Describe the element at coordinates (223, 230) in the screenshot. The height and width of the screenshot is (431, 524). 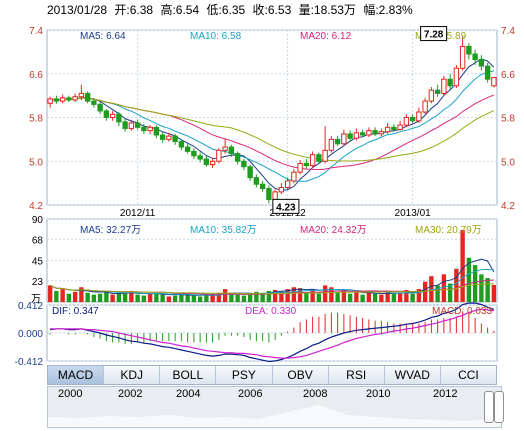
I see `volume-ma-label: MA10: 35.82万` at that location.